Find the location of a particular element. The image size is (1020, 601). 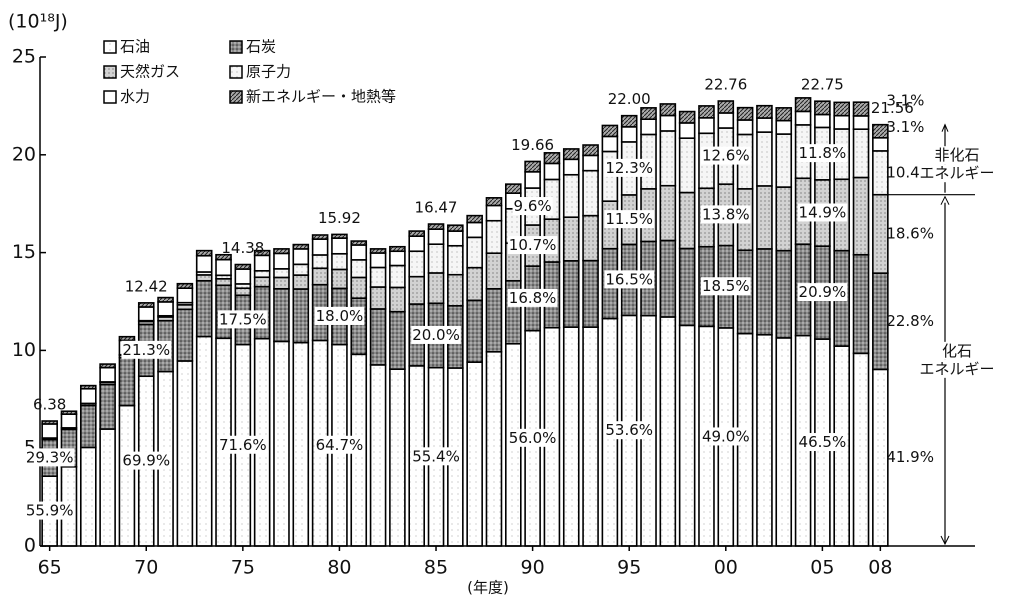

group-label: 化石 is located at coordinates (957, 351).